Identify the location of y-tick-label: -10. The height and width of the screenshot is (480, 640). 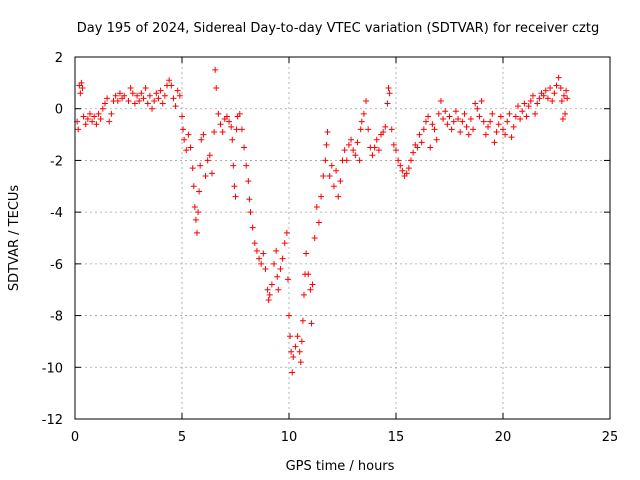
(52, 368).